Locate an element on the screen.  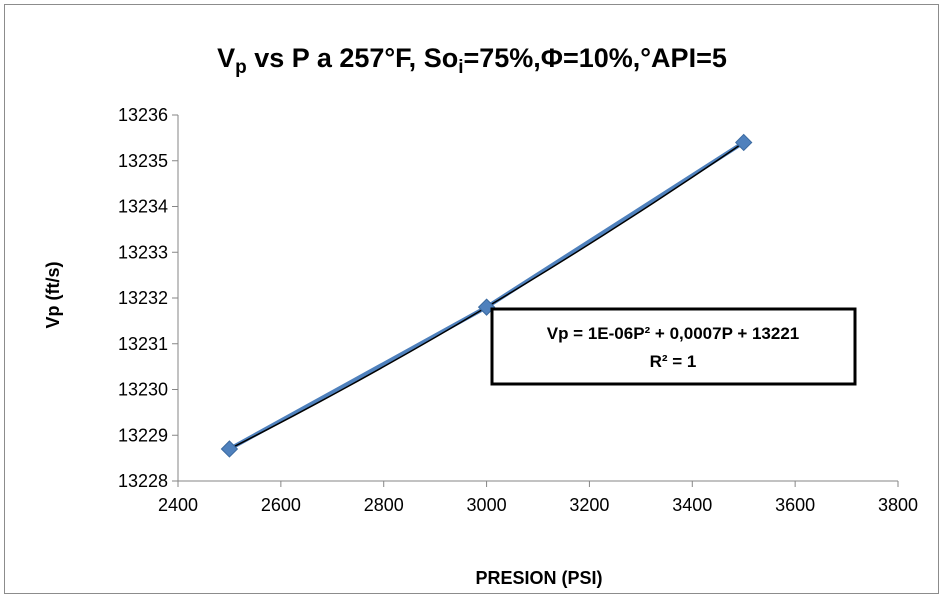
chart-title: Vp vs P a 257°F, Soi=75%,Φ=10%,°API=5 is located at coordinates (472, 60).